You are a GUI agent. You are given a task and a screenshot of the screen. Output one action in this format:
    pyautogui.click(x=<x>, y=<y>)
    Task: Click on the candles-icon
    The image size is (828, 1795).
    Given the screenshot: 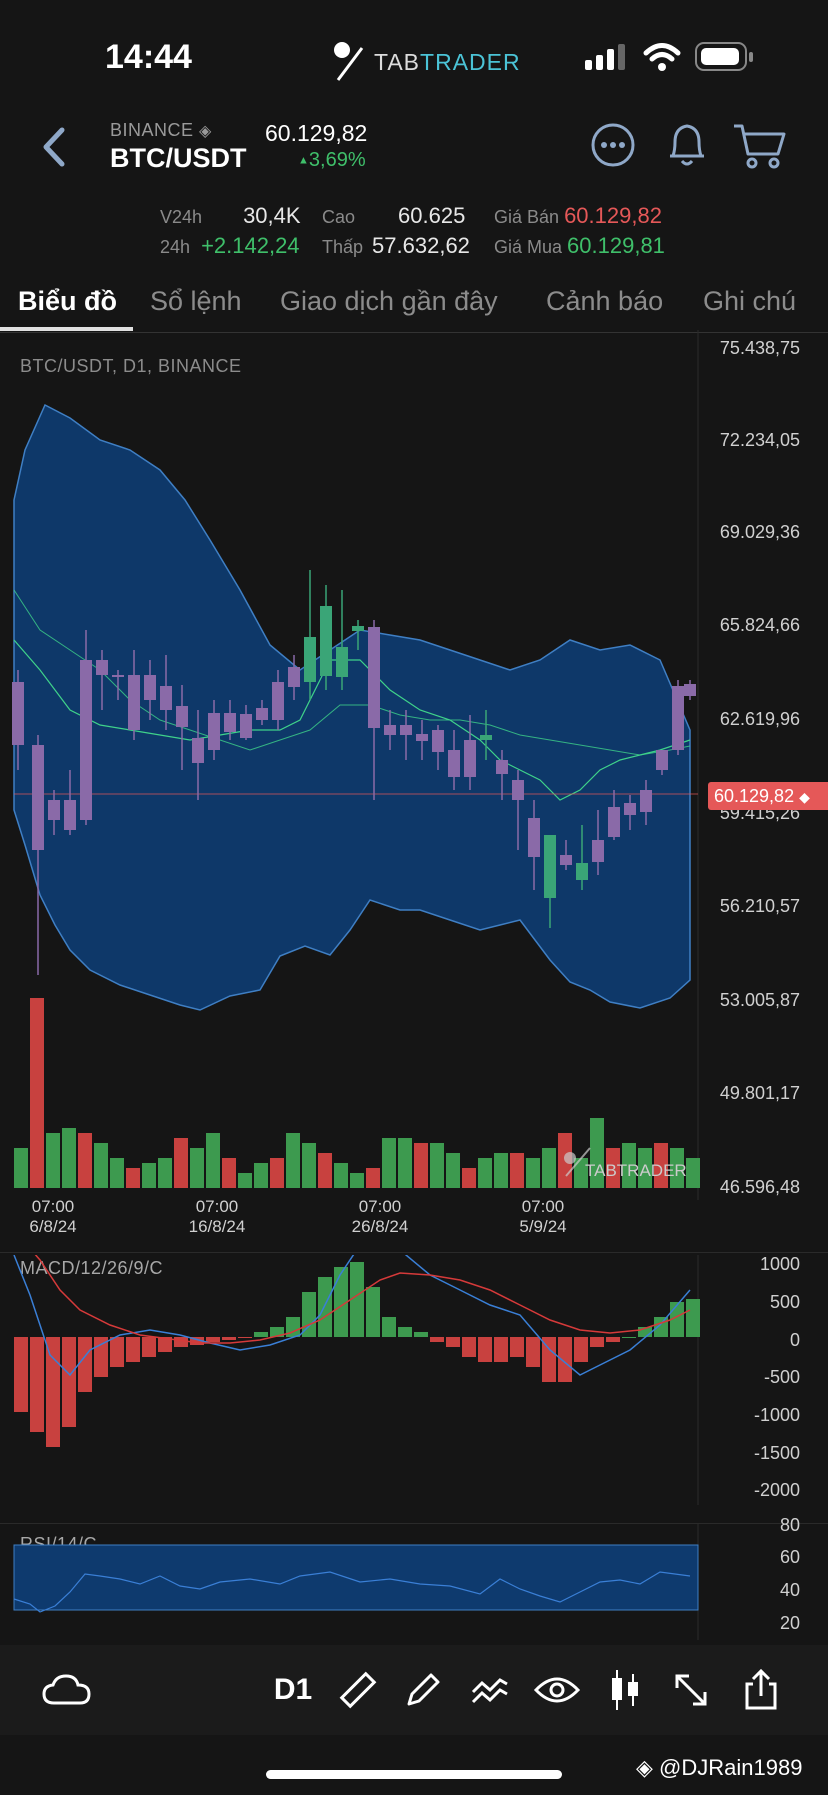 What is the action you would take?
    pyautogui.click(x=625, y=1690)
    